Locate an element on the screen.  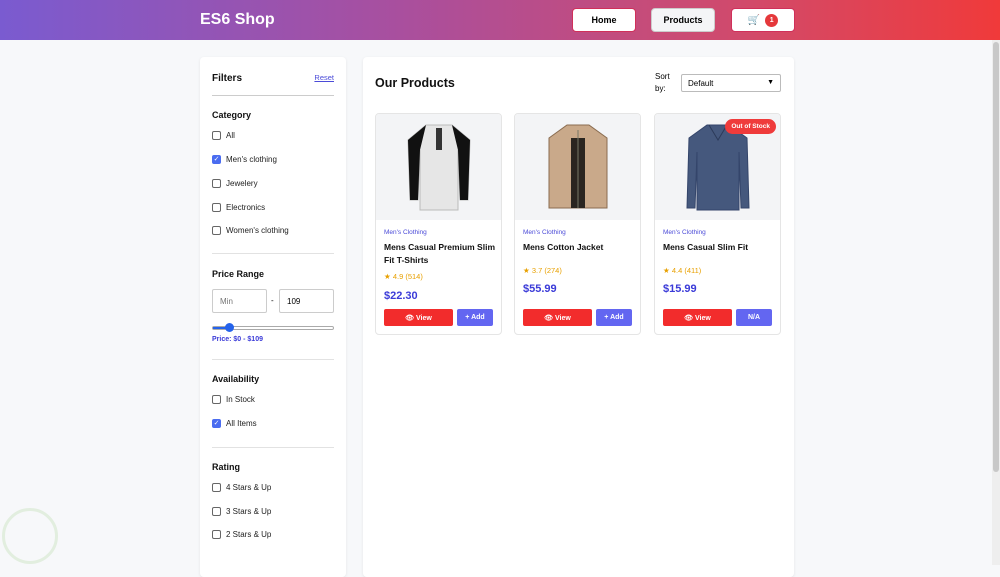
checkbox-label: Women's clothing is located at coordinates (257, 230).